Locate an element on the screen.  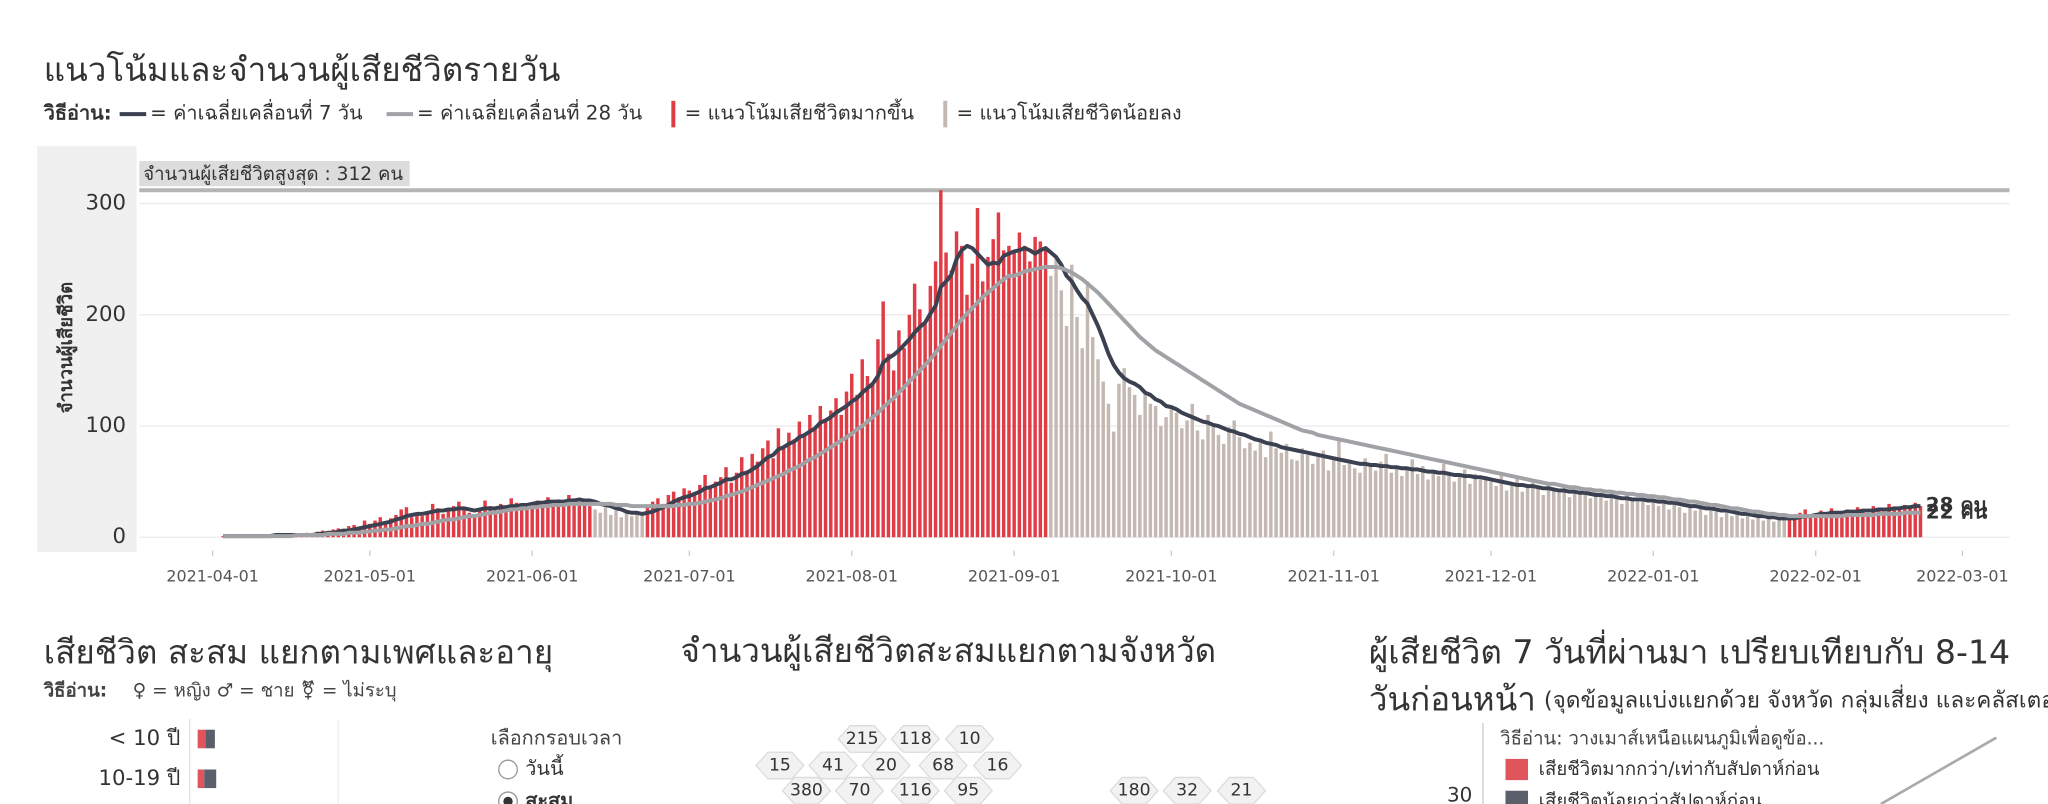
chart-title: แนวโน้มและจำนวนผู้เสียชีวิตรายวัน is located at coordinates (302, 70).